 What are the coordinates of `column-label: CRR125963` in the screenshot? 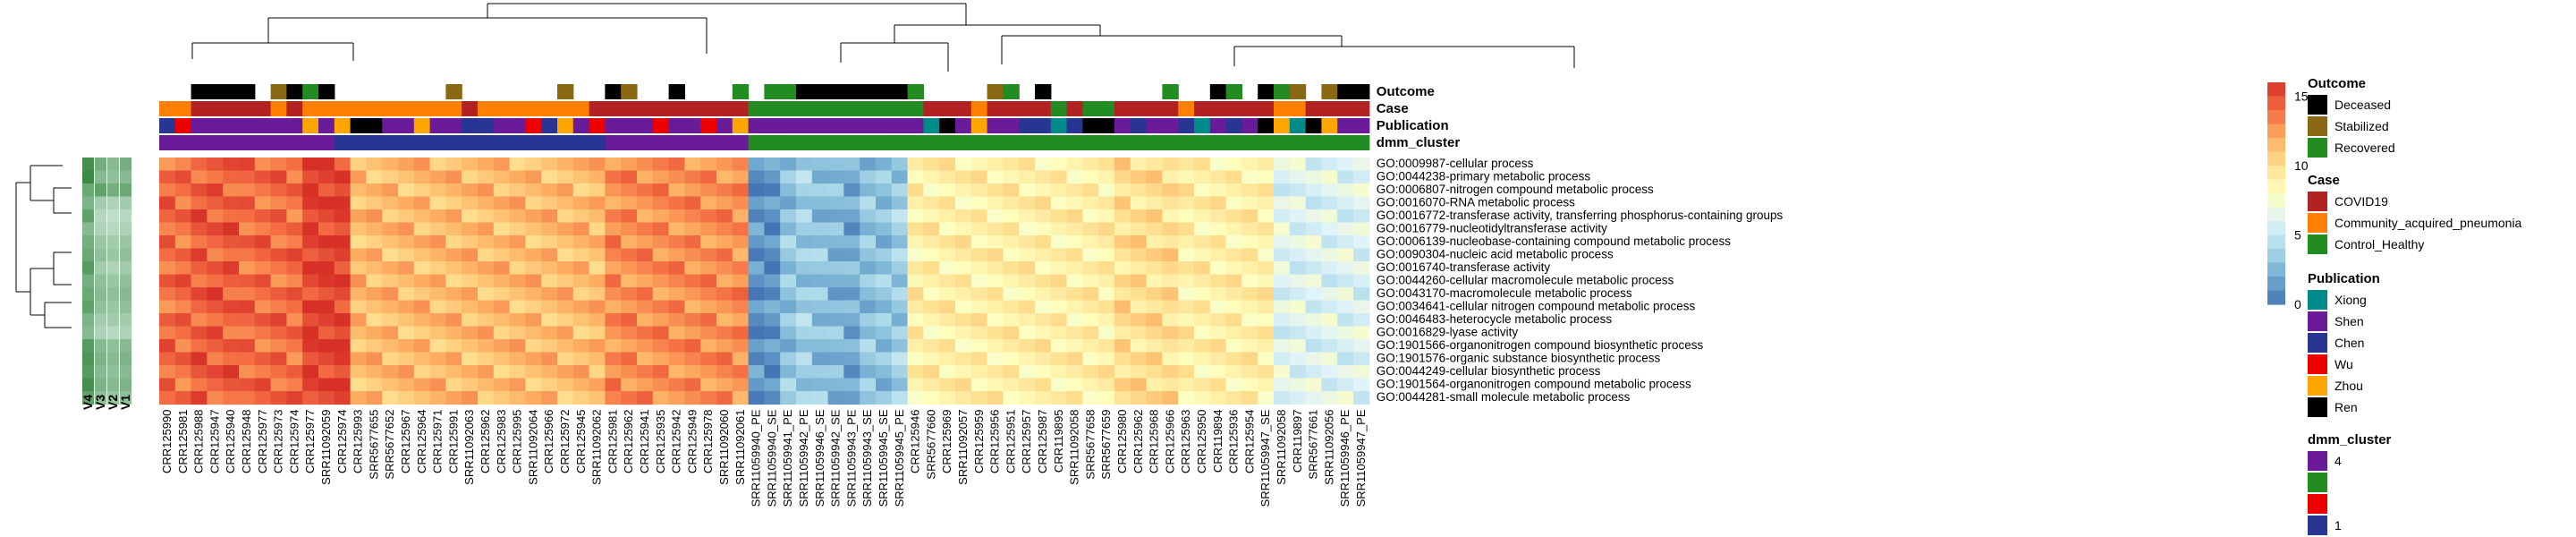 It's located at (1185, 442).